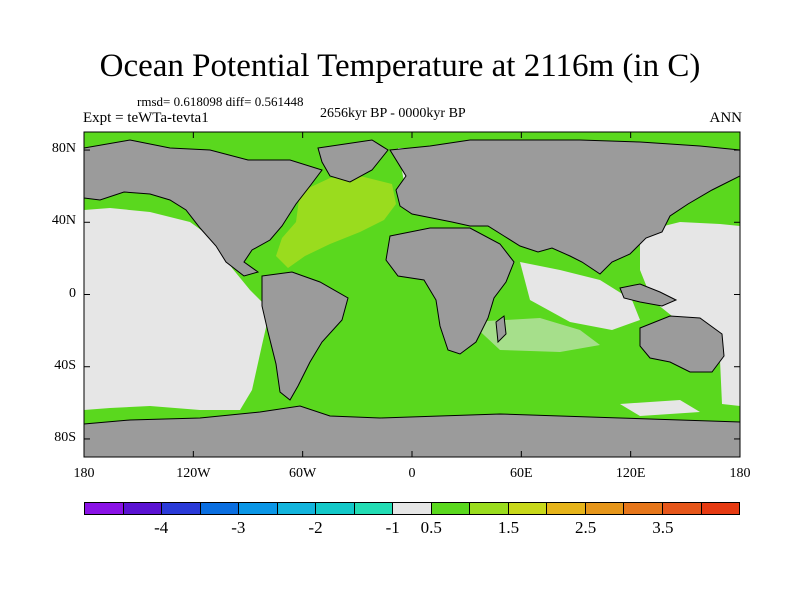 The height and width of the screenshot is (600, 800). Describe the element at coordinates (65, 437) in the screenshot. I see `lat-tick-label: 80S` at that location.